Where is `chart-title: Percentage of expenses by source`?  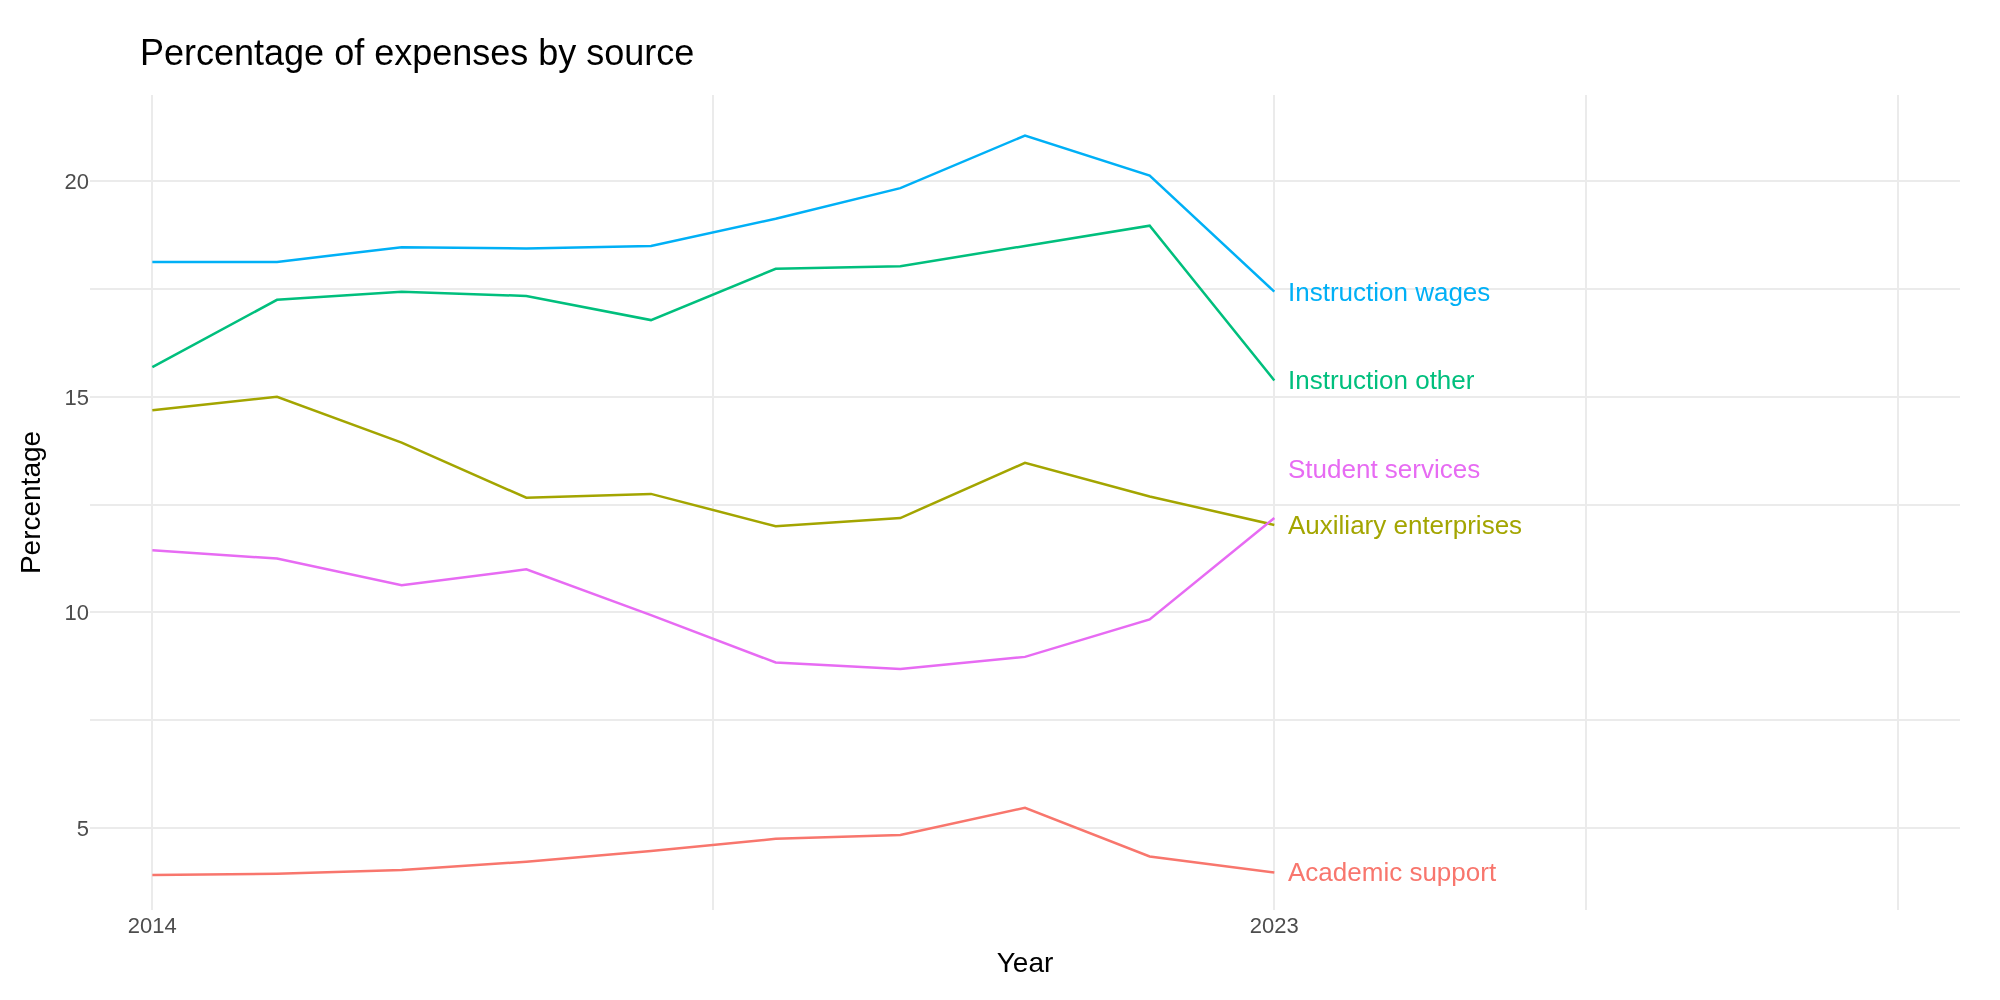 chart-title: Percentage of expenses by source is located at coordinates (417, 53).